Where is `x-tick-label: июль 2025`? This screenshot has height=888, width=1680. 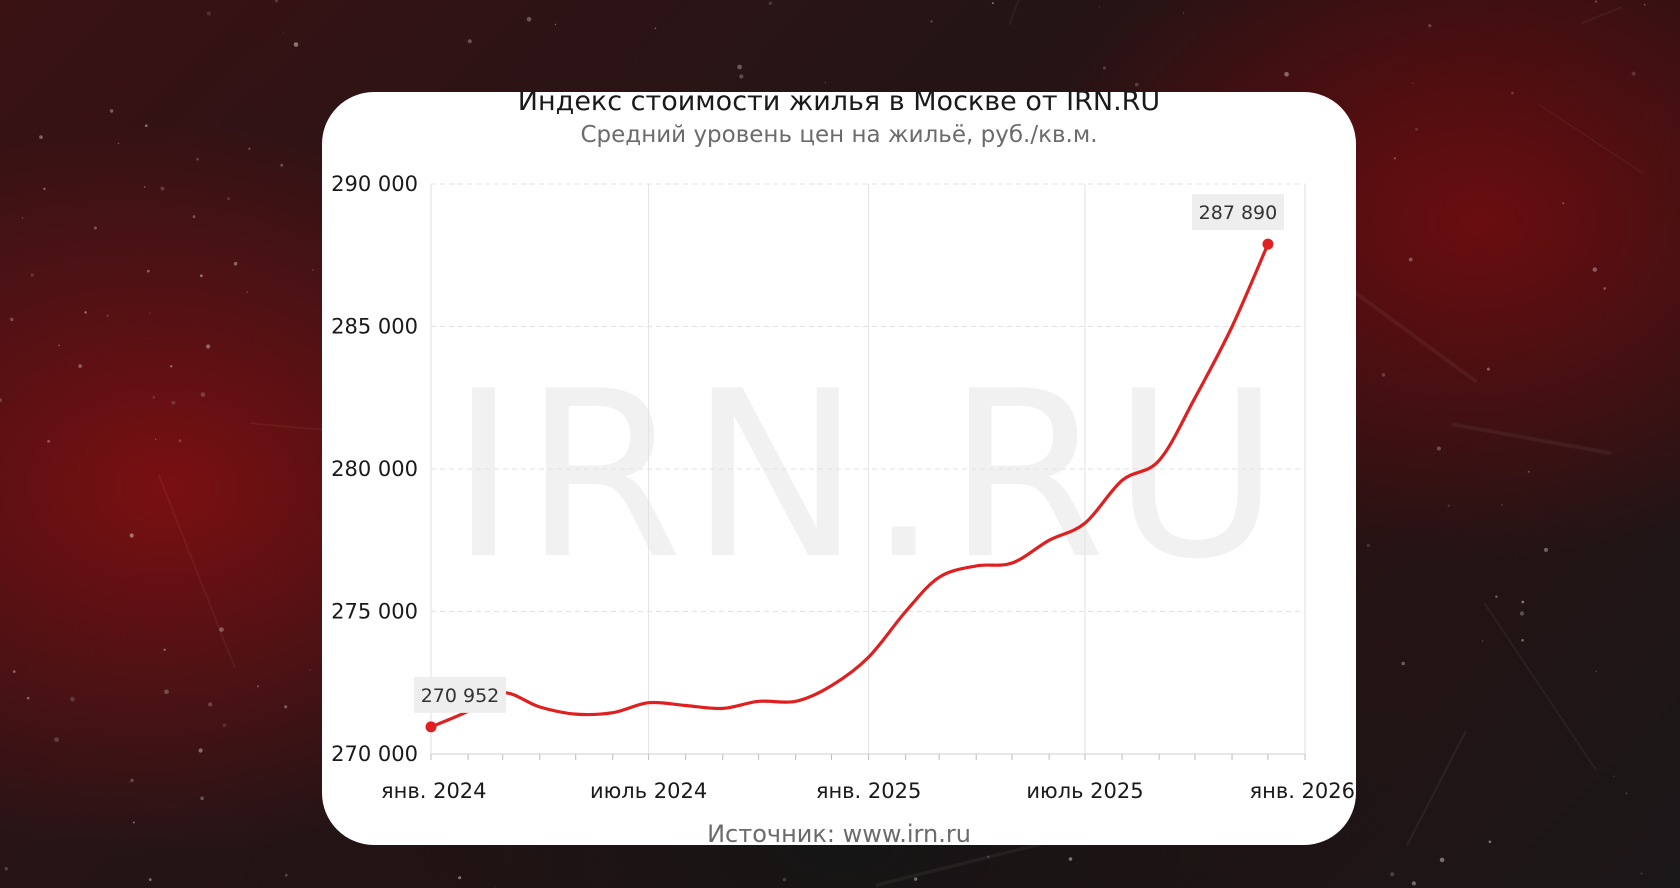 x-tick-label: июль 2025 is located at coordinates (1084, 791).